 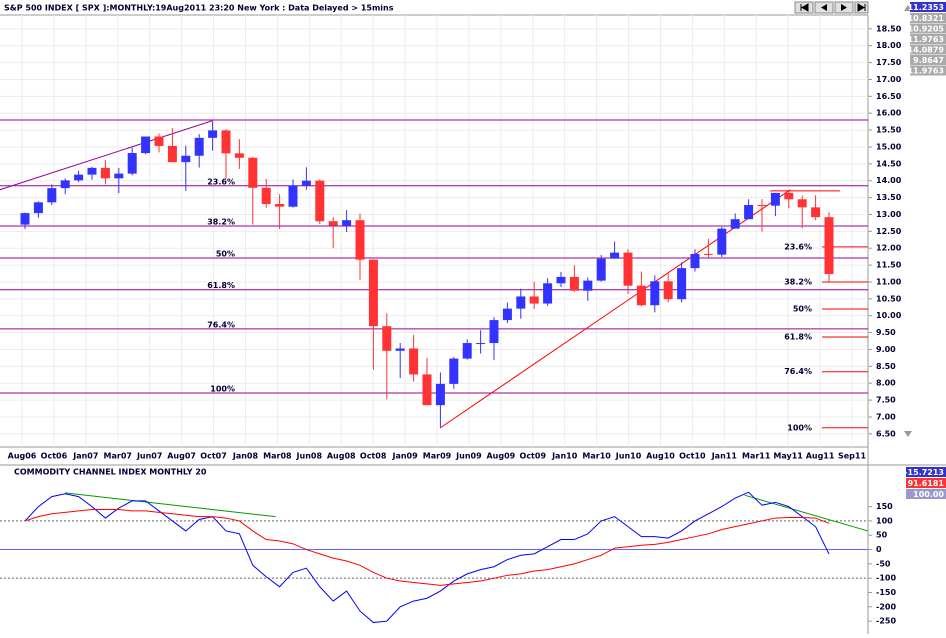 I want to click on y-tick-label: 50, so click(x=882, y=535).